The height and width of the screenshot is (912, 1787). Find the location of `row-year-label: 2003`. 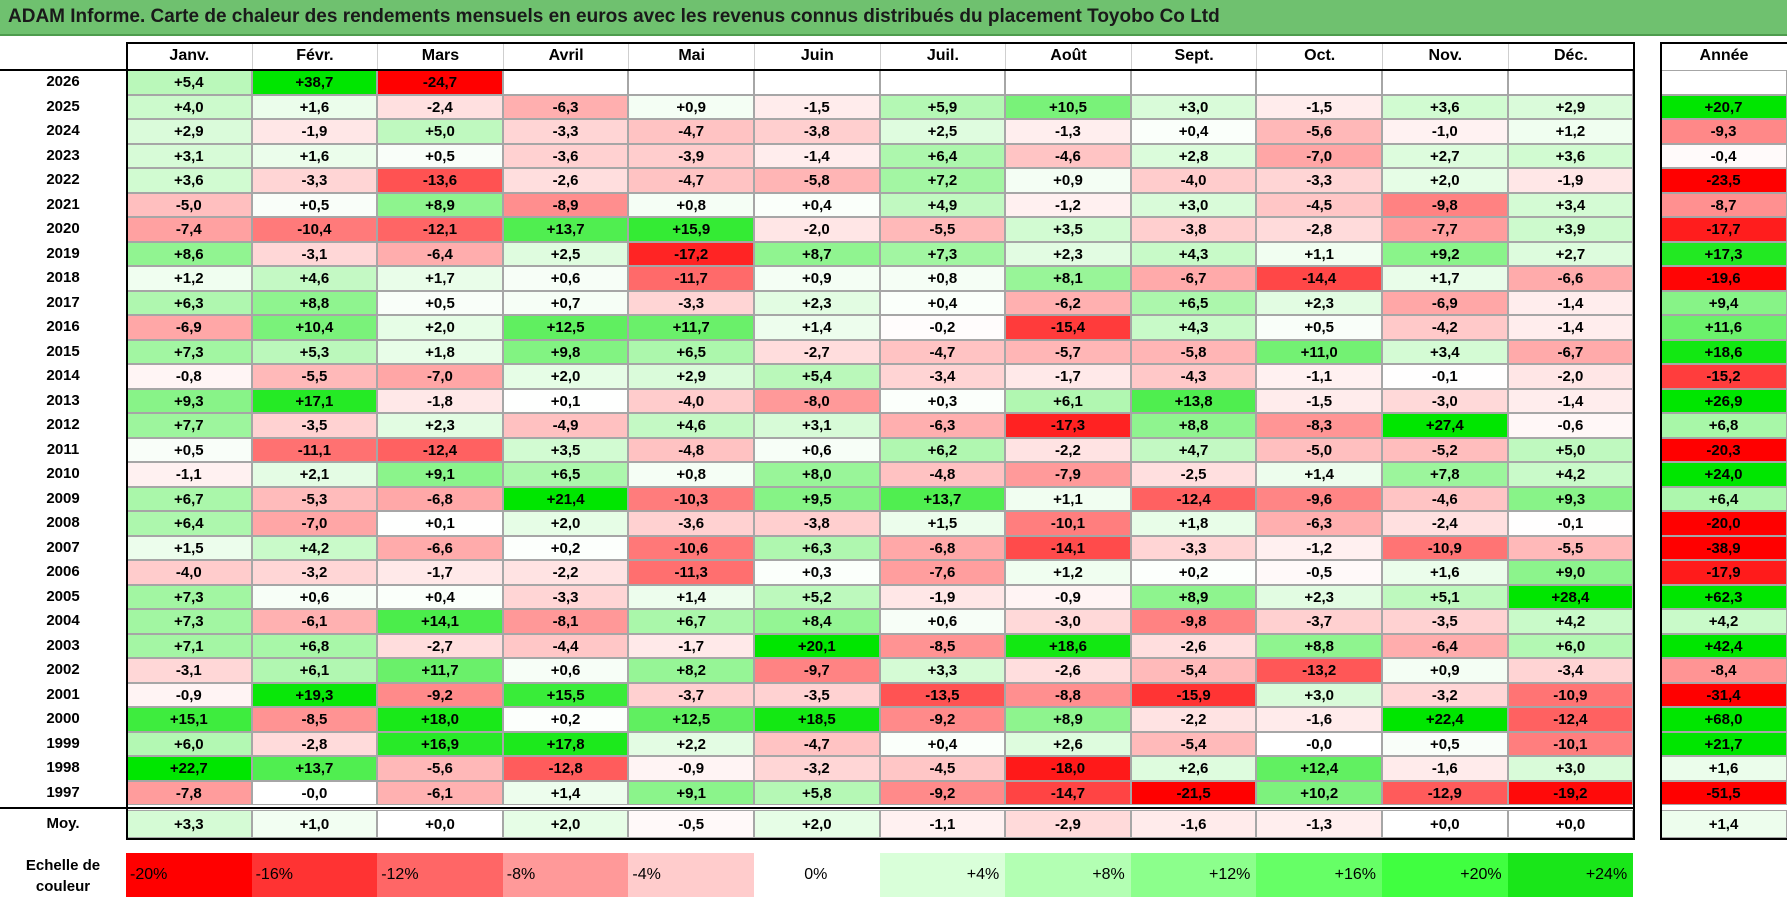

row-year-label: 2003 is located at coordinates (63, 645).